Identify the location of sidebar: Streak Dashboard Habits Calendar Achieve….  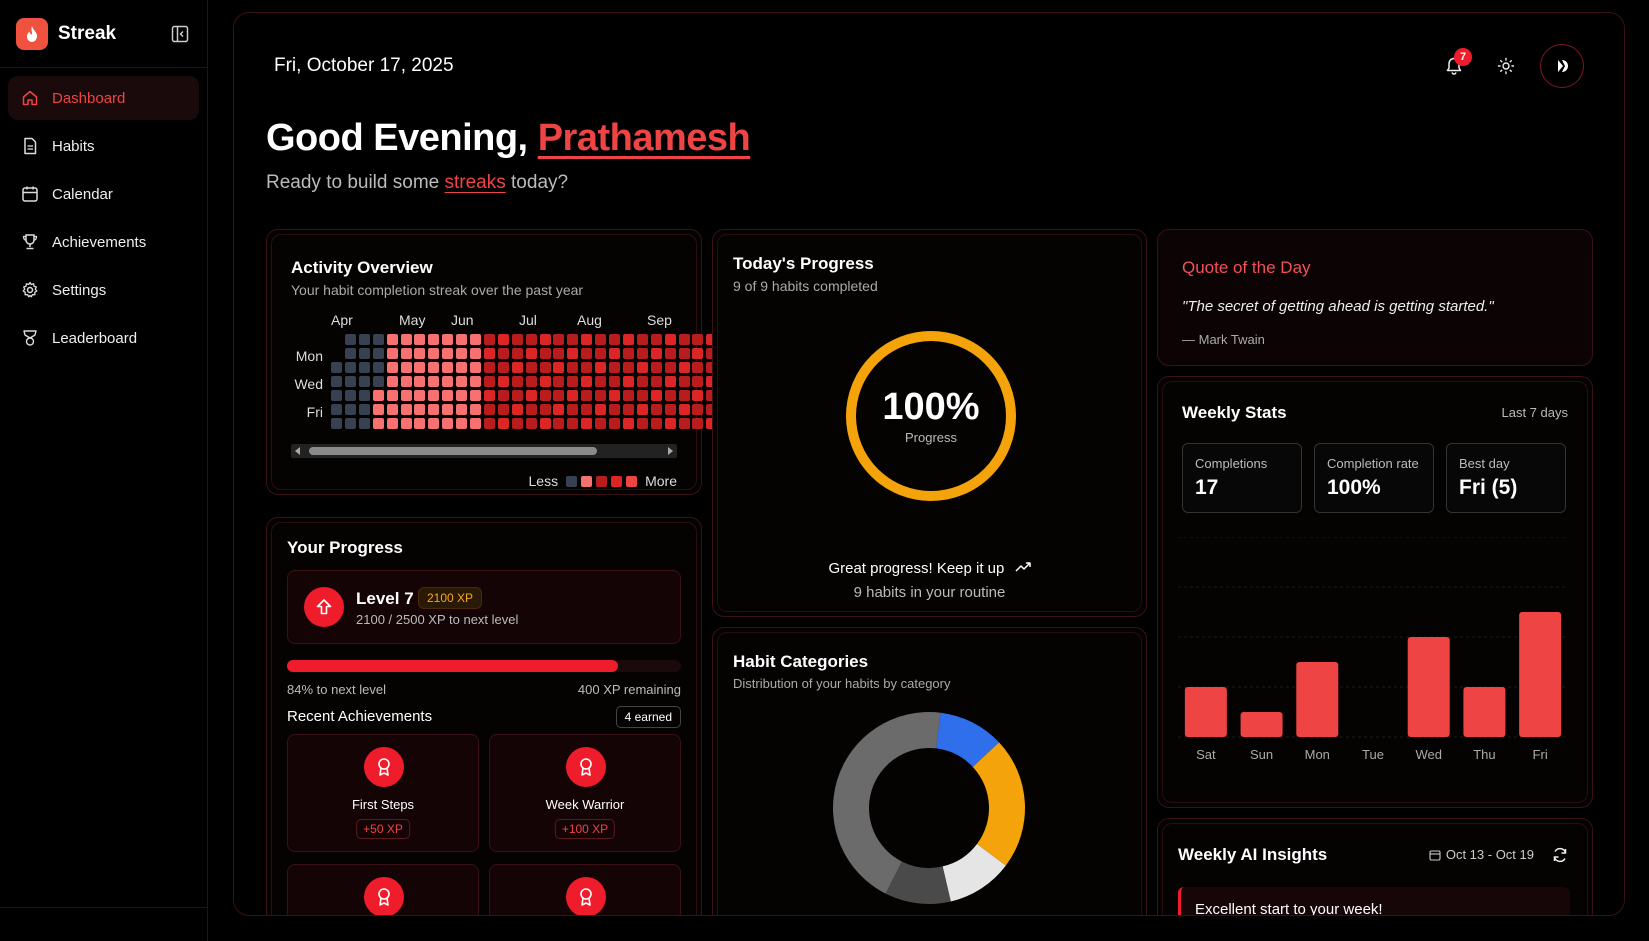
(104, 470).